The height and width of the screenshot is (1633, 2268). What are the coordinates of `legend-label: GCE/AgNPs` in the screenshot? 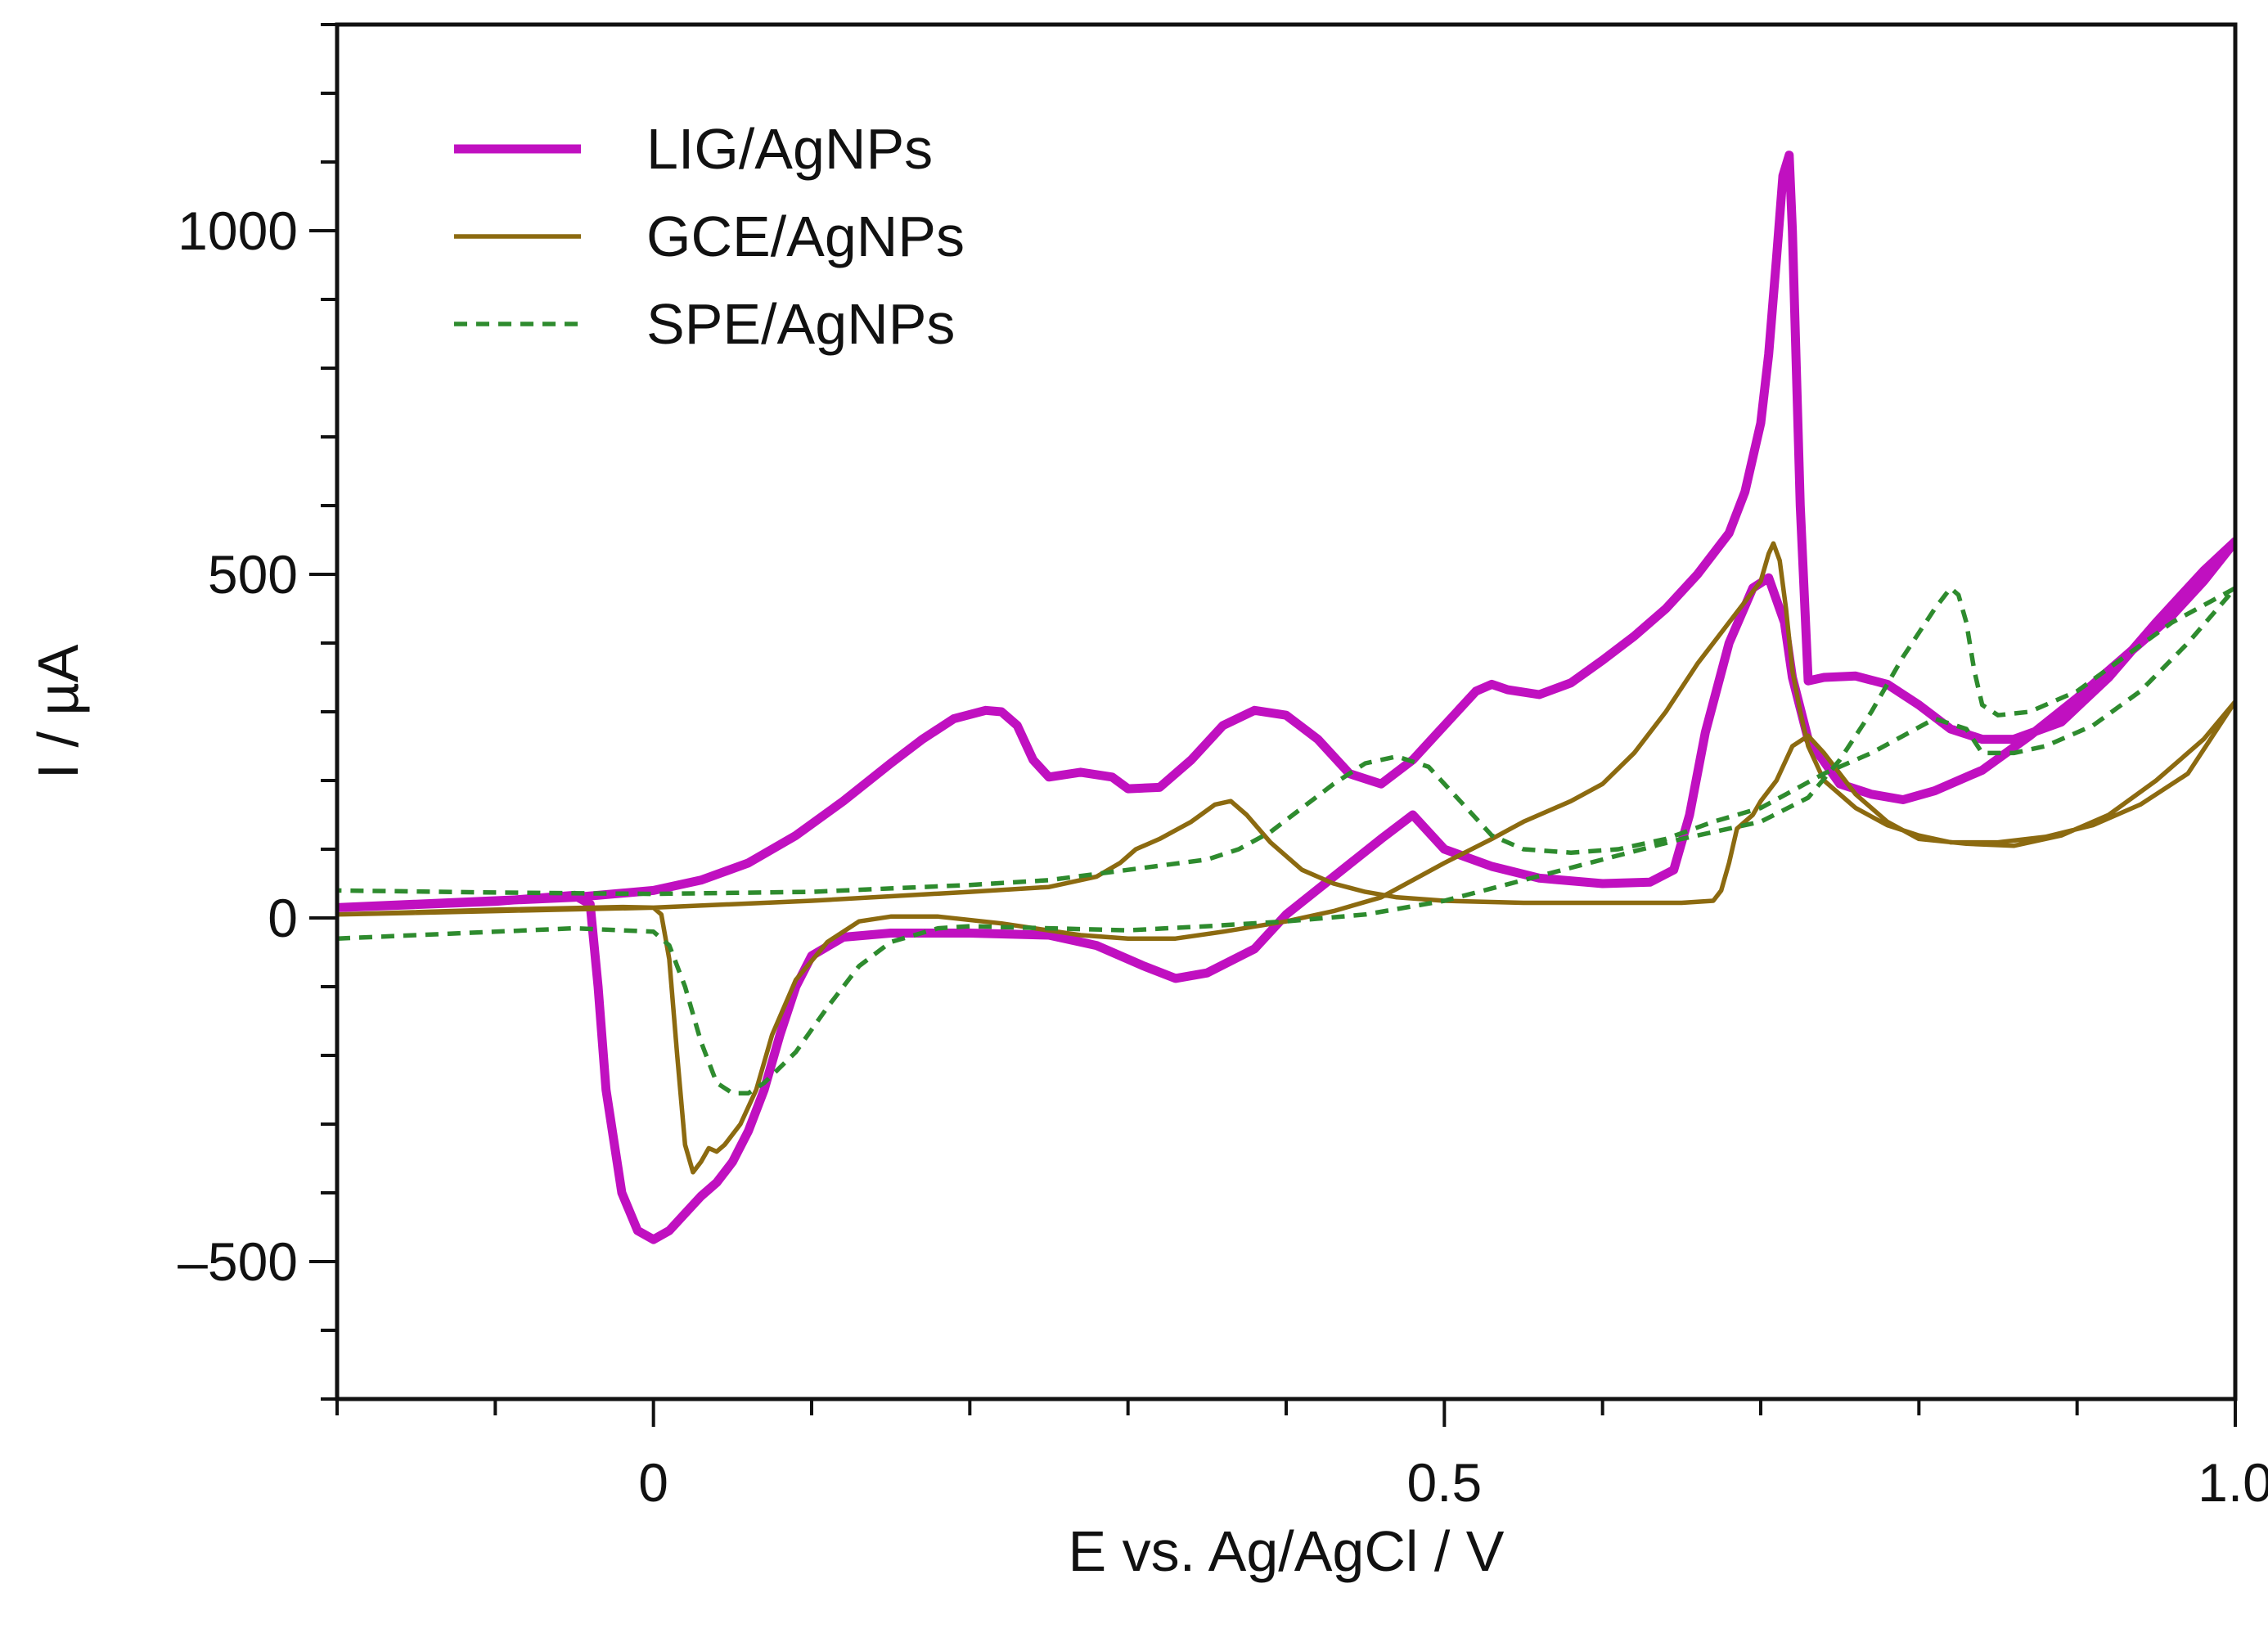 It's located at (806, 236).